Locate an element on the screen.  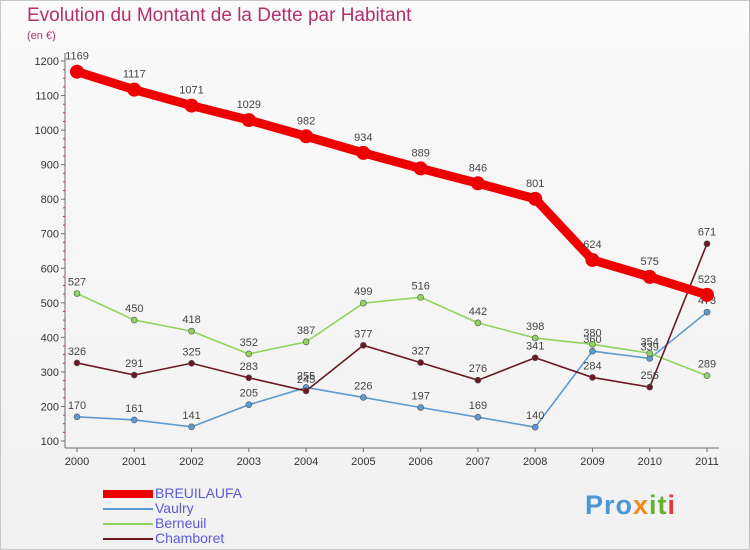
logo-part-2: x is located at coordinates (641, 505).